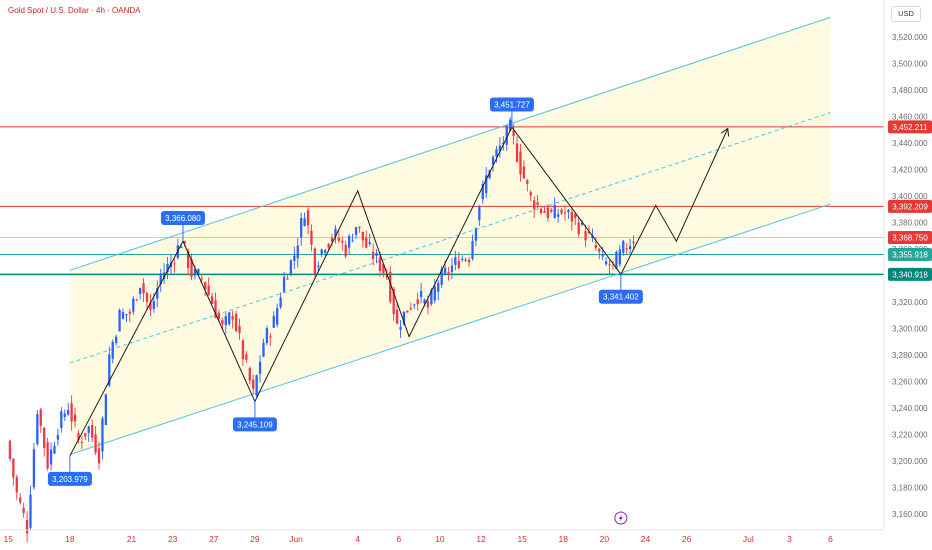 This screenshot has height=550, width=932. I want to click on x-tick-label: 15, so click(522, 539).